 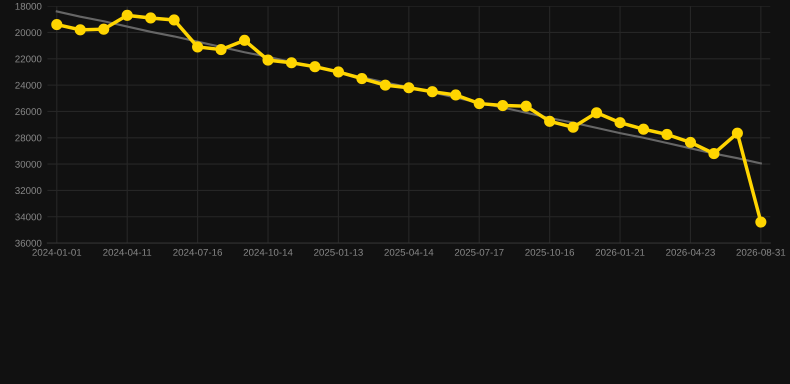 I want to click on y-tick-label: 22000, so click(x=28, y=59).